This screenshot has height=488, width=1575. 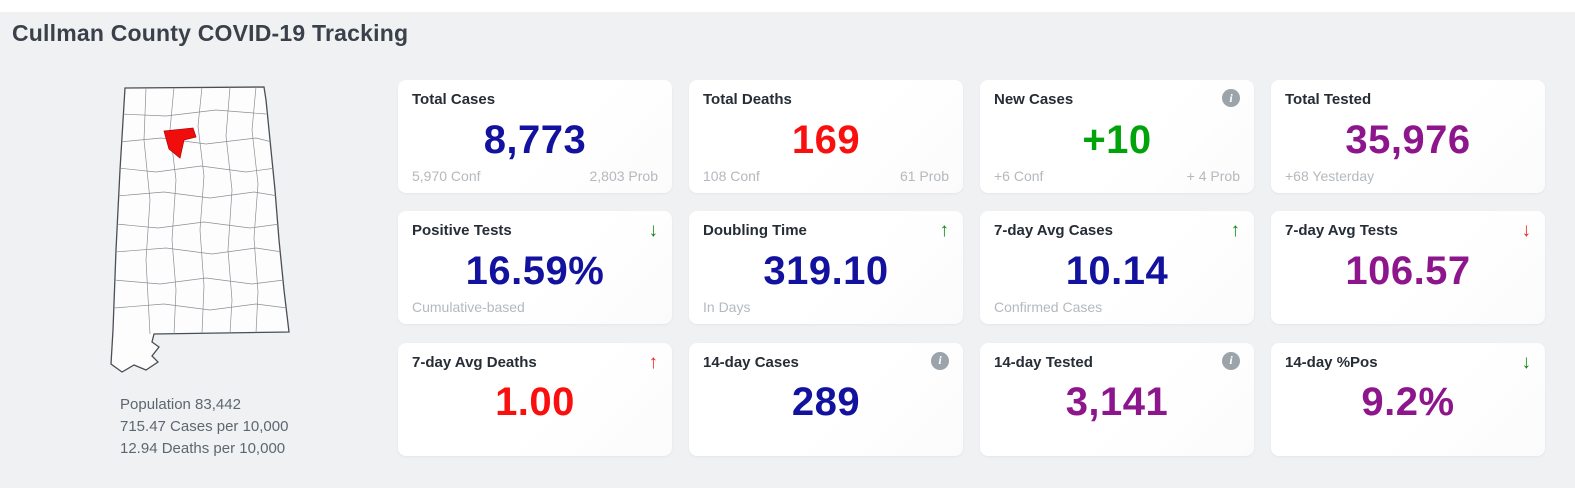 What do you see at coordinates (204, 426) in the screenshot?
I see `cases-rate-stat: 715.47 Cases per 10,000` at bounding box center [204, 426].